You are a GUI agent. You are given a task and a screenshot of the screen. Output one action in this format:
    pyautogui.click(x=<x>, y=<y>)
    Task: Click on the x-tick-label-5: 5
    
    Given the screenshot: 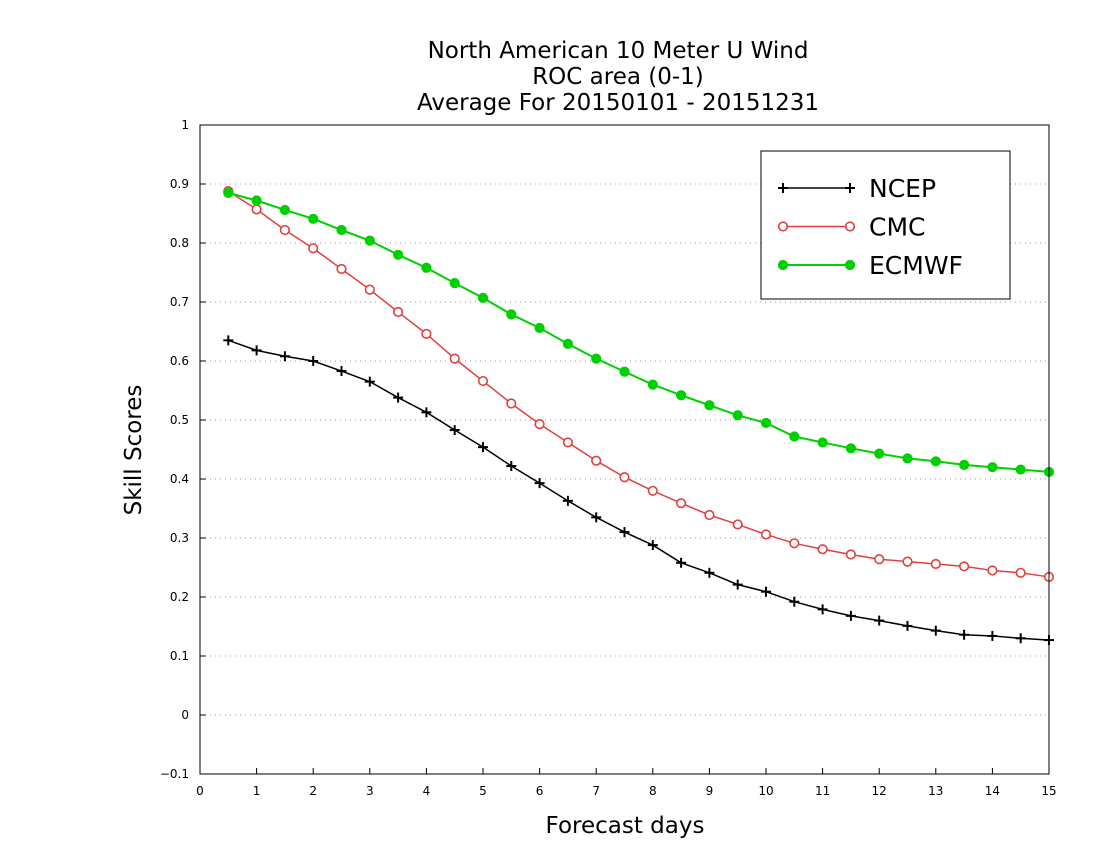 What is the action you would take?
    pyautogui.click(x=483, y=791)
    